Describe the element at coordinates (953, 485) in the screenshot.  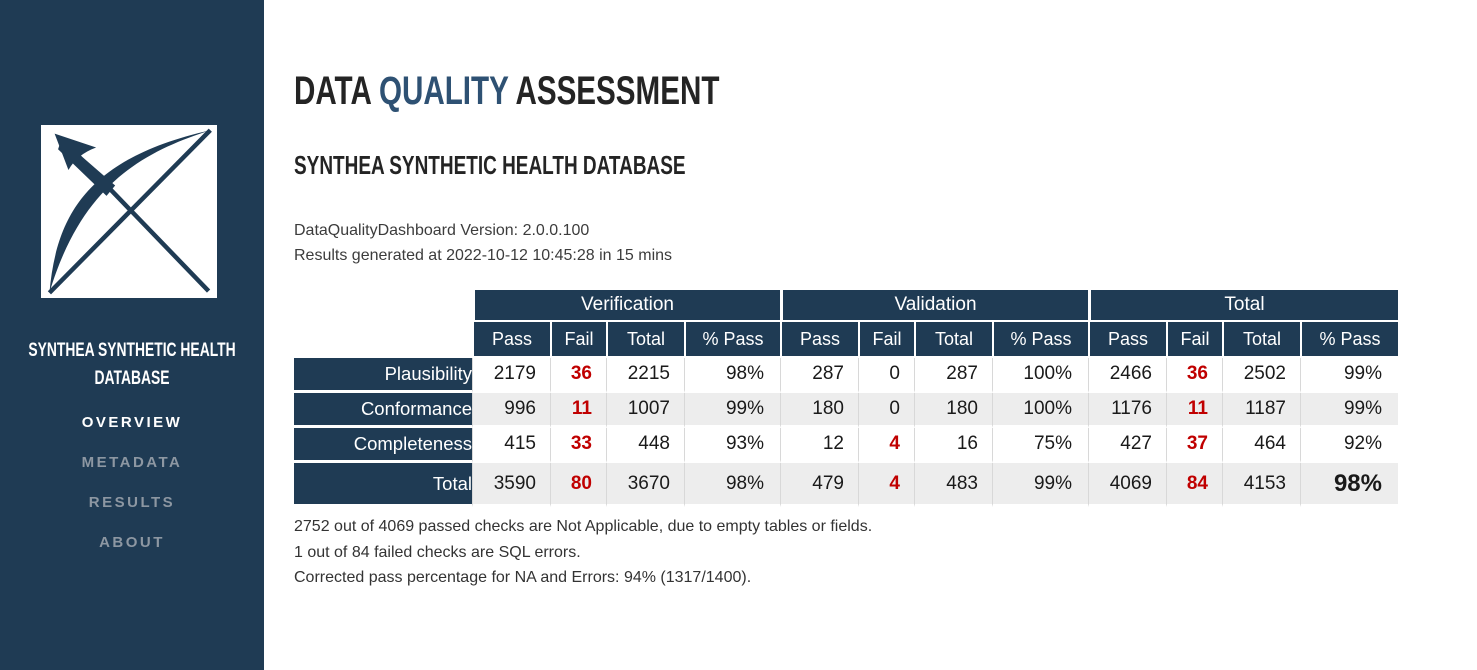
I see `total-val-total: 483` at that location.